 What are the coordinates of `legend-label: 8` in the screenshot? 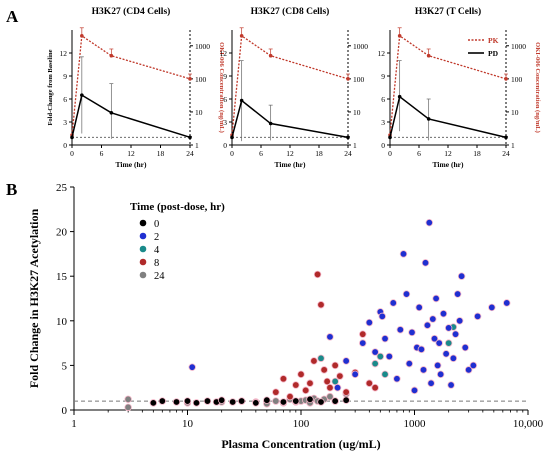 It's located at (156, 263).